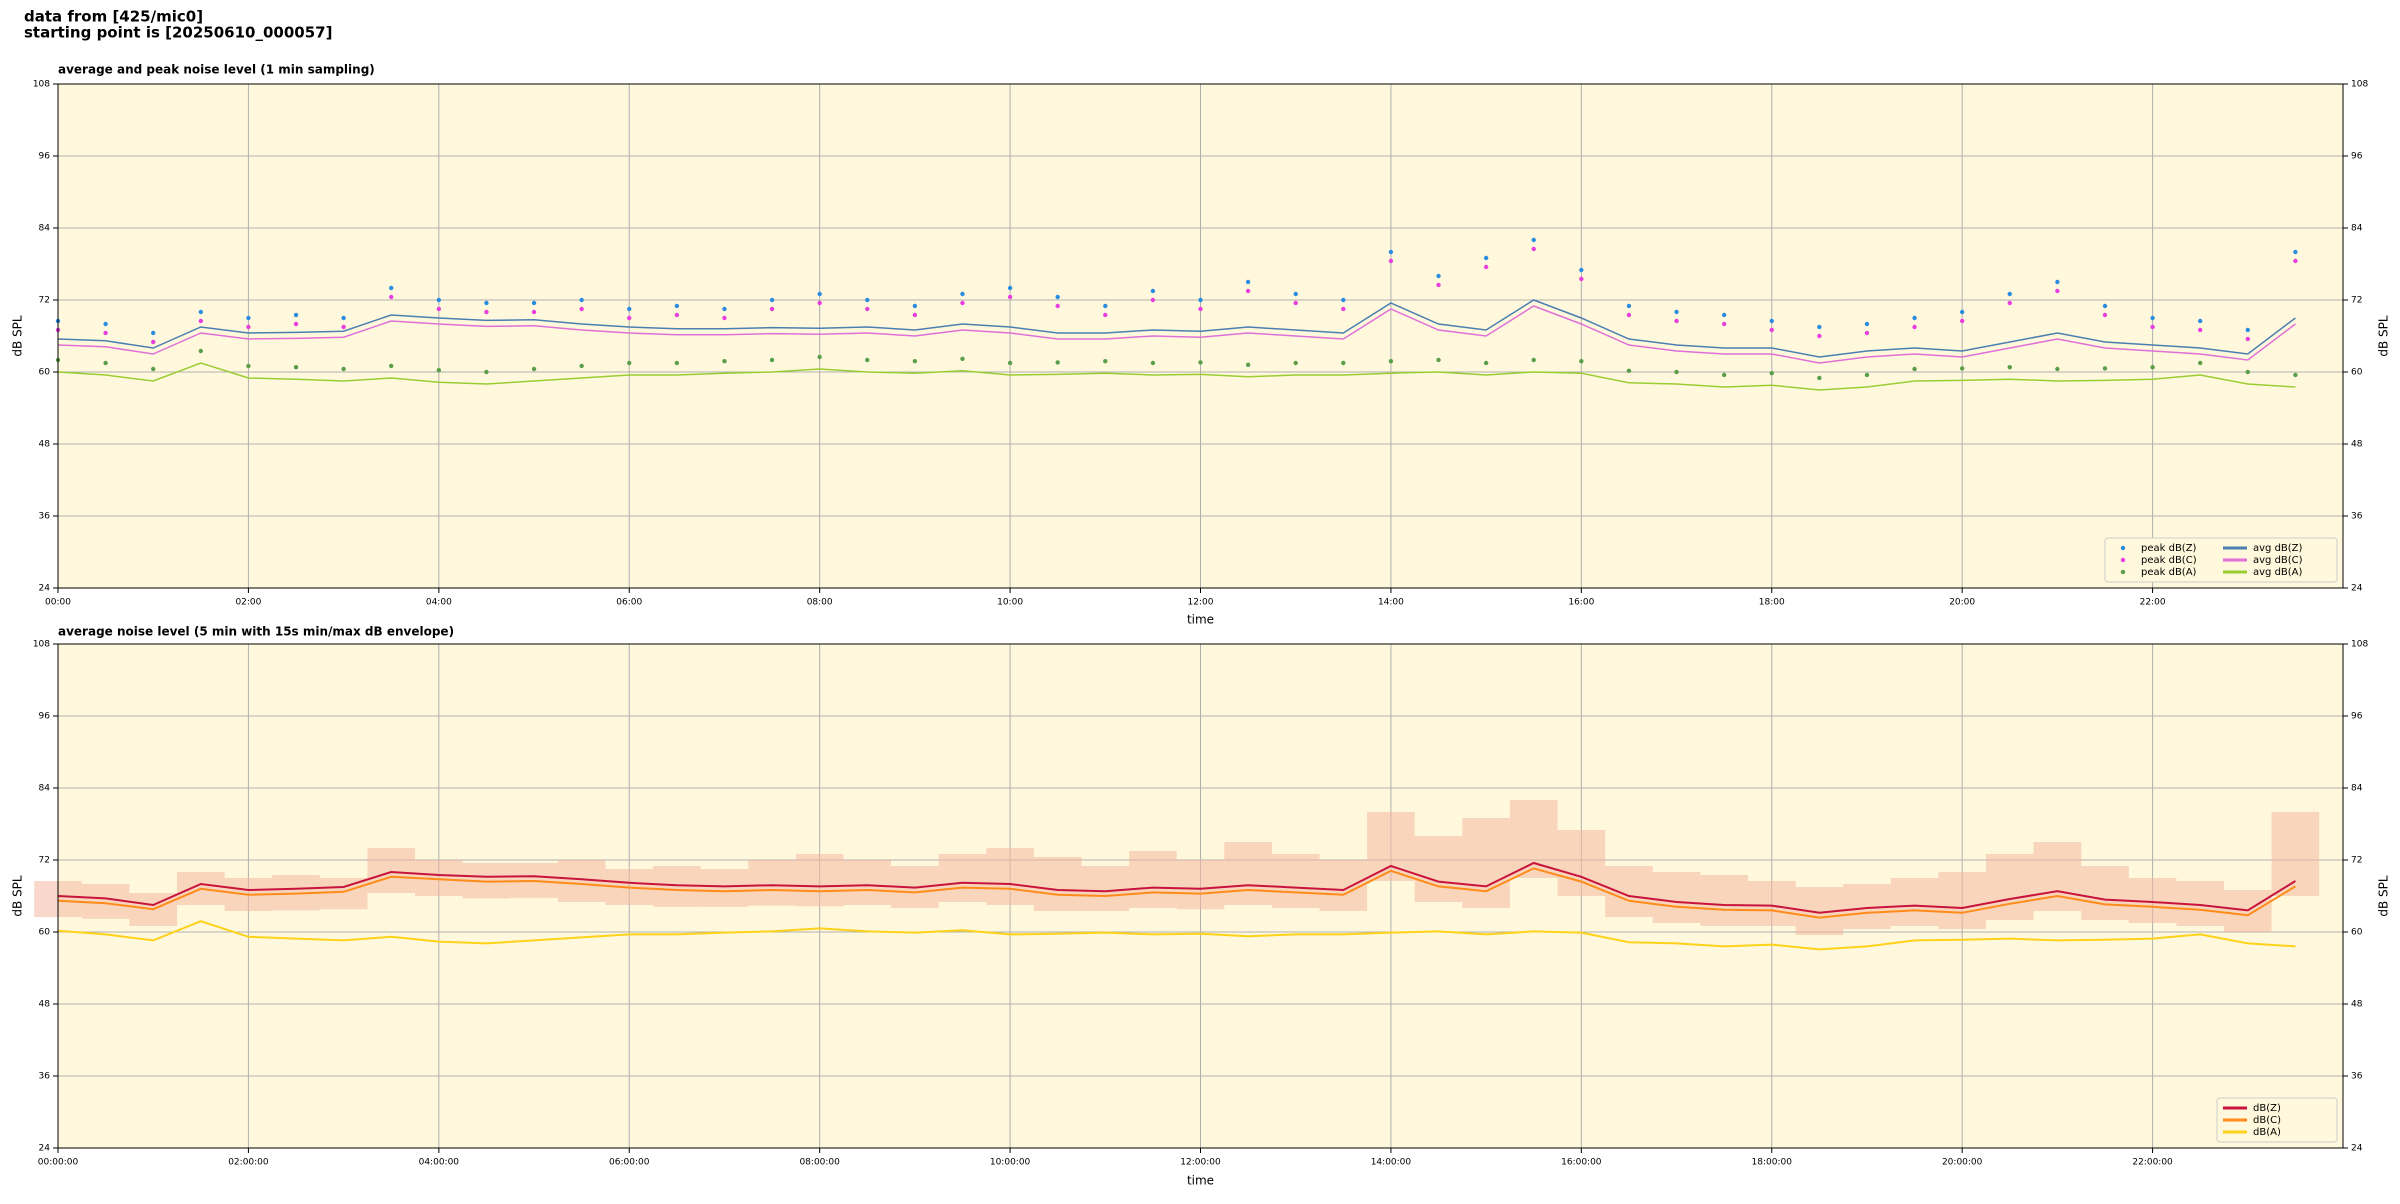 The height and width of the screenshot is (1204, 2400). I want to click on x-tick-label: 06:00, so click(629, 603).